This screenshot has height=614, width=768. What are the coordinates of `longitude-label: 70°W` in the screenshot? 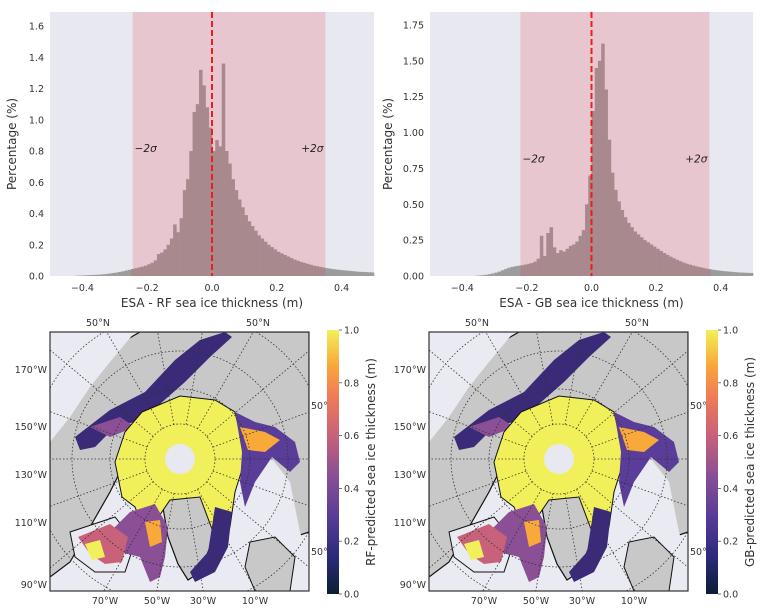 It's located at (484, 601).